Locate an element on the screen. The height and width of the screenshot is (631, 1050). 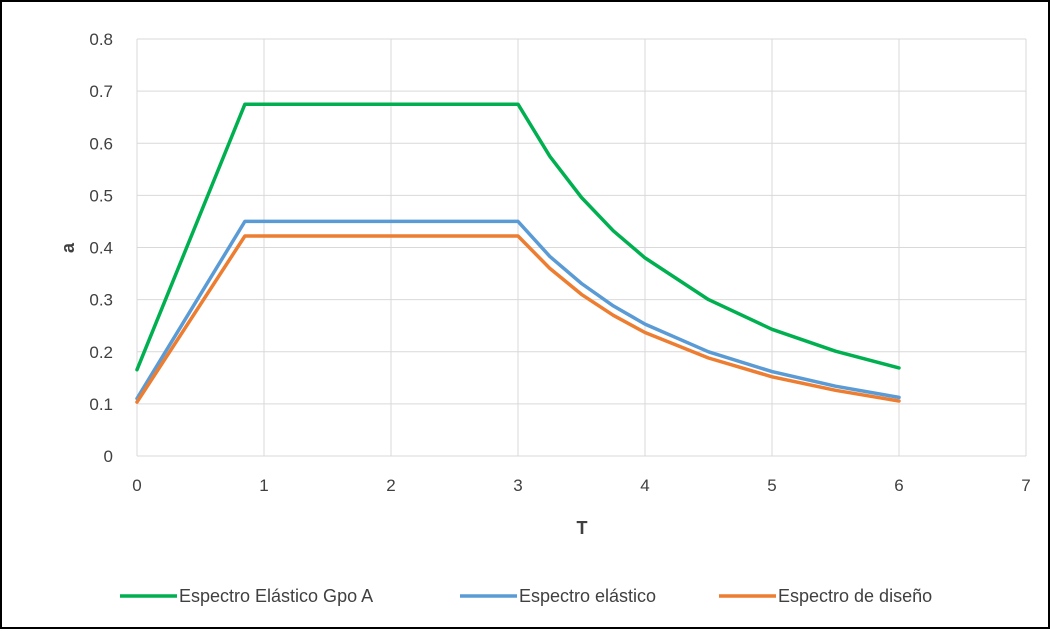
y-tick-label: 0.5 is located at coordinates (101, 195).